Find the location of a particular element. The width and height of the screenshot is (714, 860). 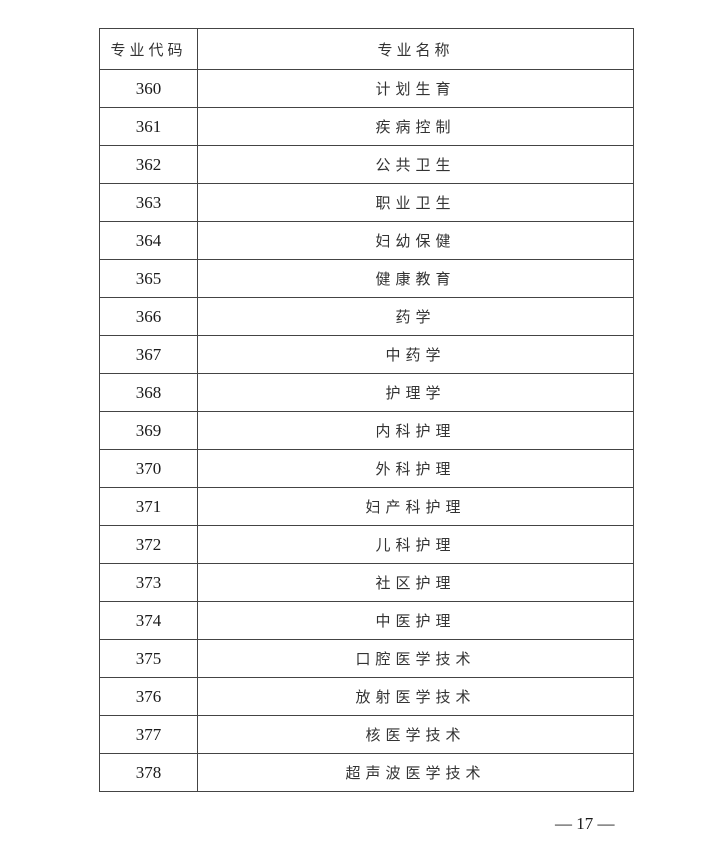

table-row: 369 内科护理 is located at coordinates (366, 430).